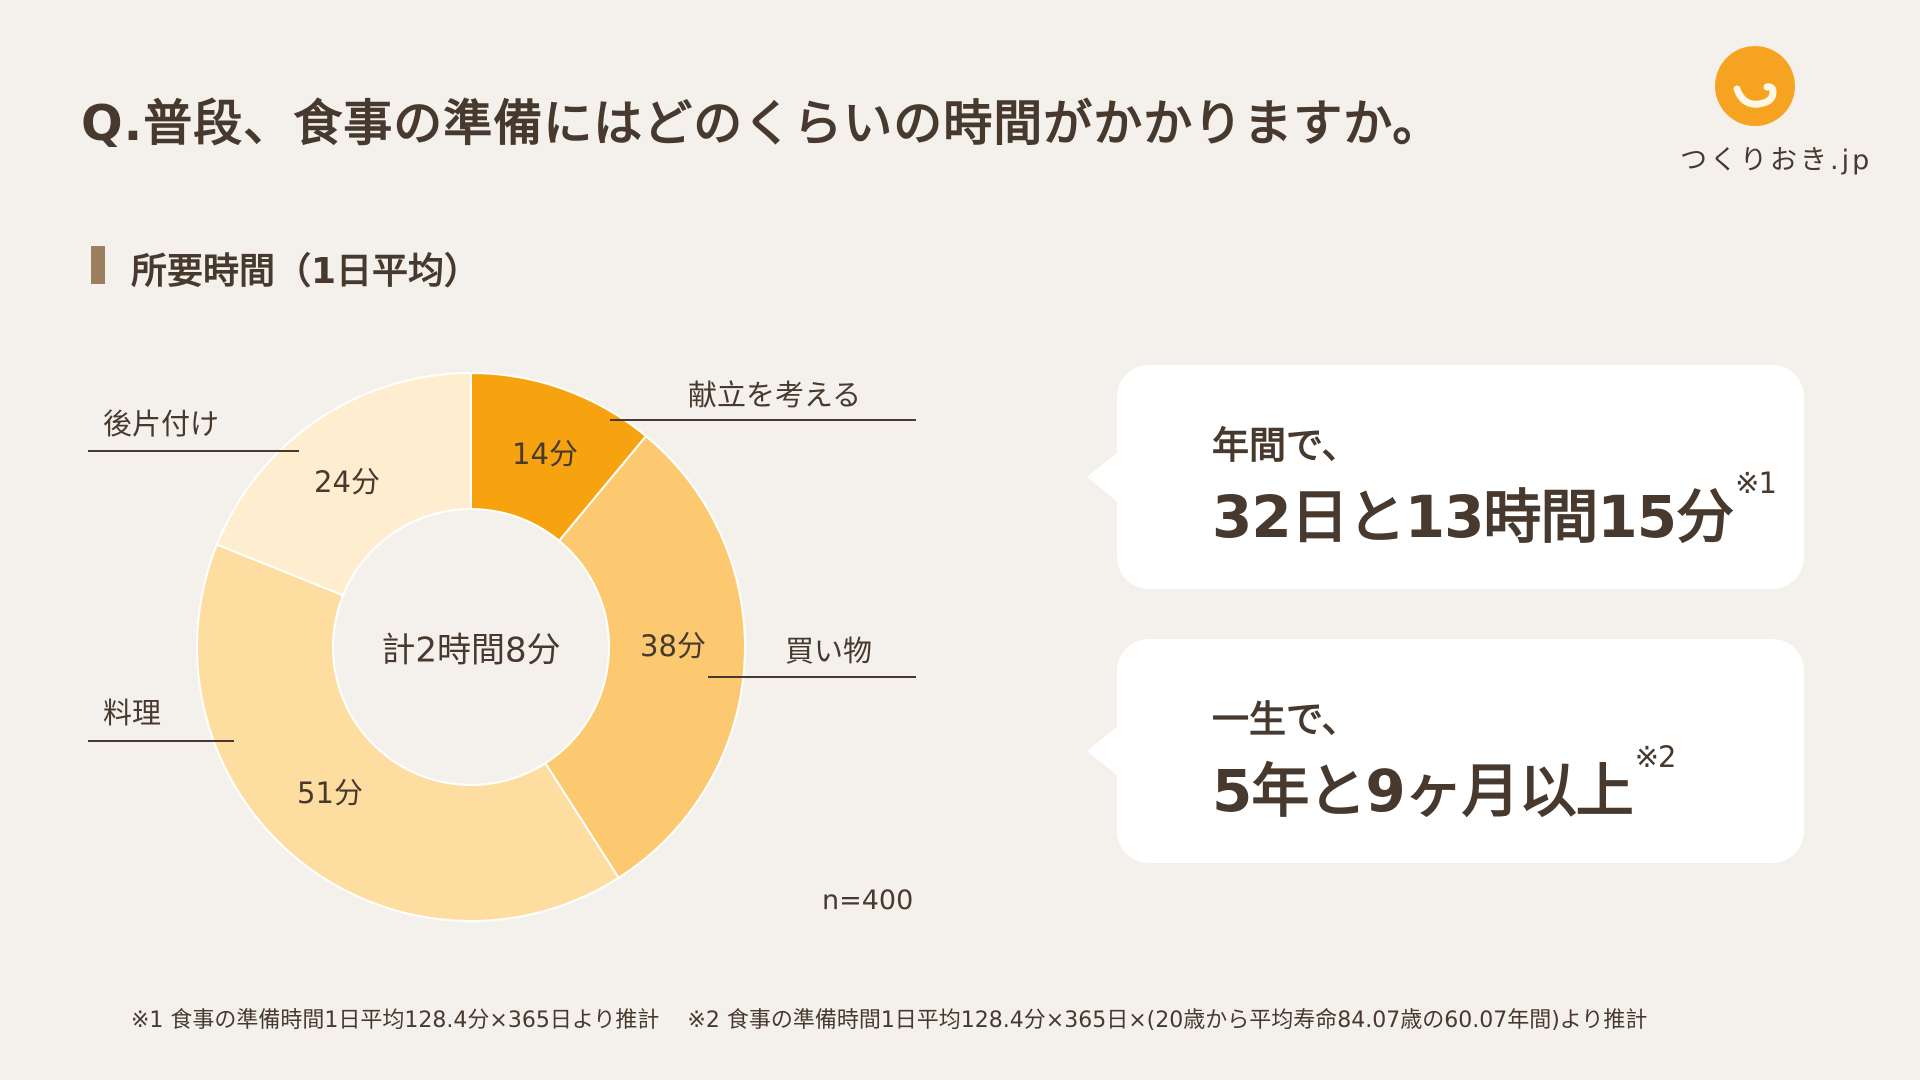 This screenshot has width=1920, height=1080. I want to click on value-label-cleanup: 24分, so click(347, 482).